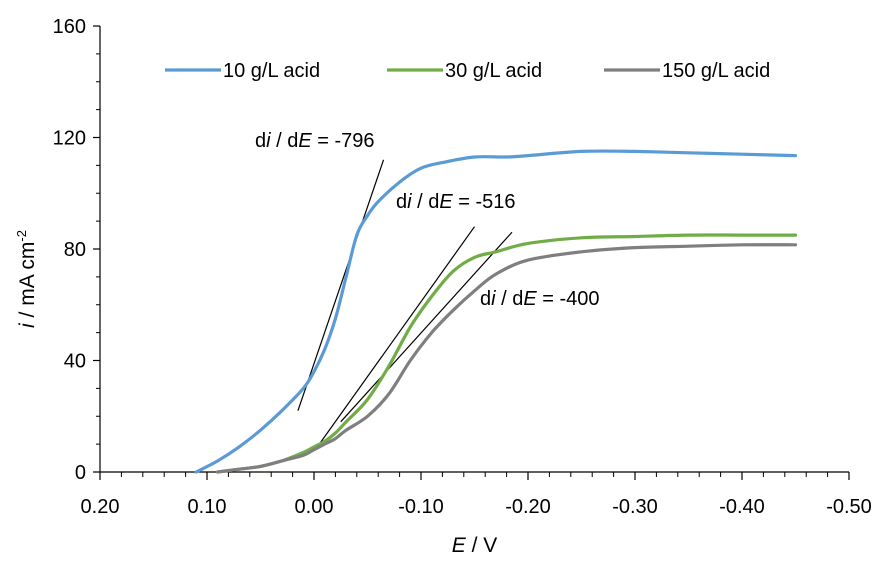  I want to click on x-tick-label: 0.10, so click(207, 507).